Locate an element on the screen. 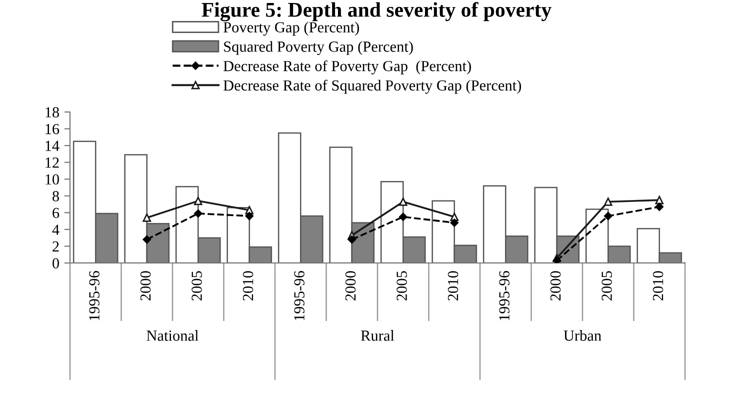 The height and width of the screenshot is (409, 753). y-tick-label: 14 is located at coordinates (53, 145).